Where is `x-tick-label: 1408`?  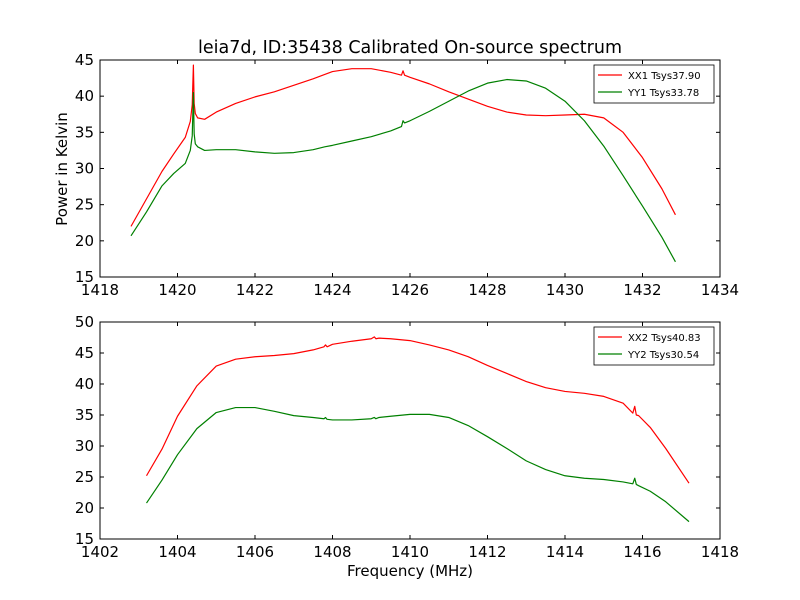 x-tick-label: 1408 is located at coordinates (332, 552).